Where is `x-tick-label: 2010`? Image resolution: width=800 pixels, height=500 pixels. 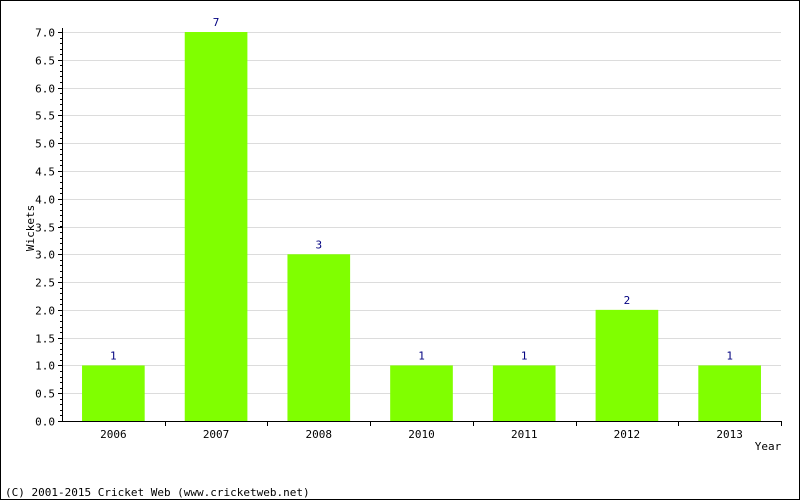
x-tick-label: 2010 is located at coordinates (421, 434).